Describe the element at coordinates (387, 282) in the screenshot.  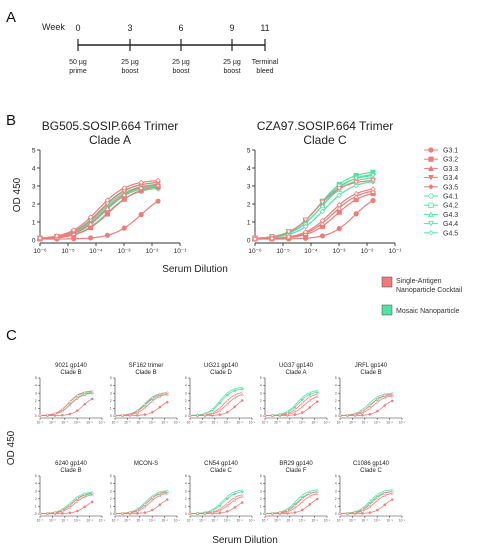
I see `legend-swatch-single-antigen` at that location.